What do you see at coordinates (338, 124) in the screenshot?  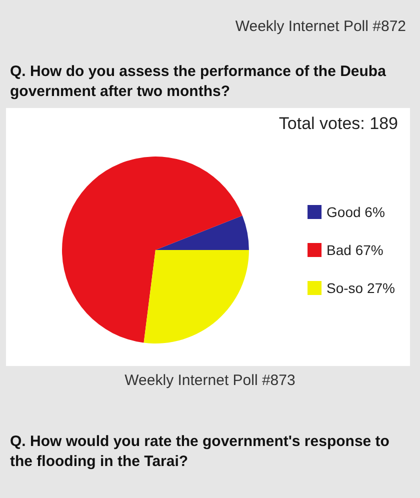 I see `text: Total votes: 189` at bounding box center [338, 124].